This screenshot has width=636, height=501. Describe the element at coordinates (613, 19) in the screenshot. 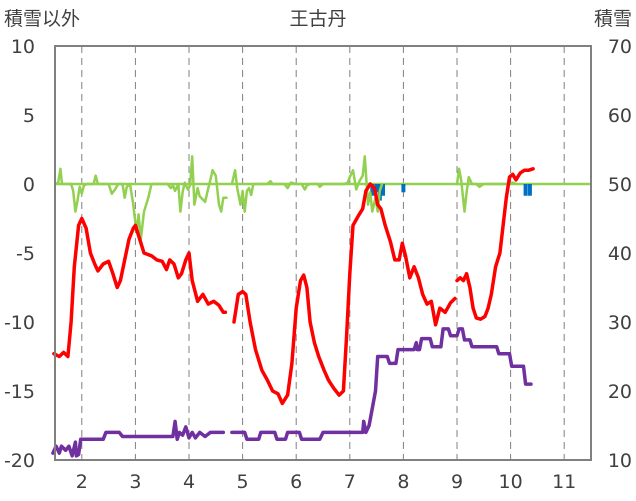

I see `right-axis-title: 積雪` at that location.